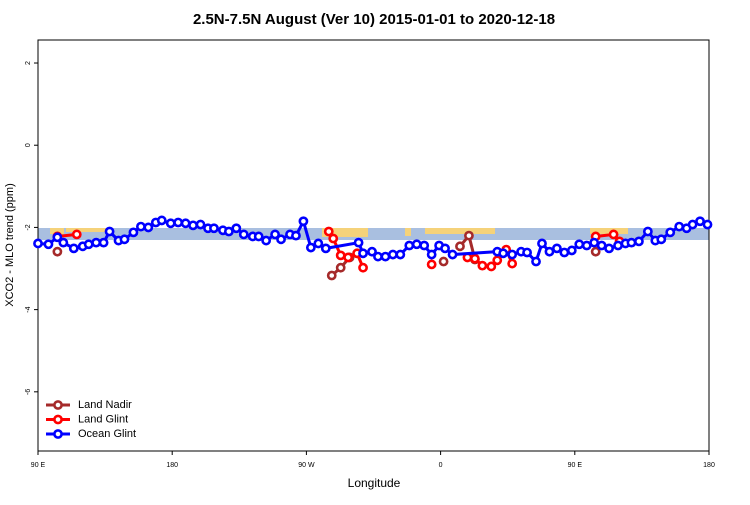  What do you see at coordinates (10, 244) in the screenshot?
I see `y-axis-label: XCO2 - MLO trend (ppm)` at bounding box center [10, 244].